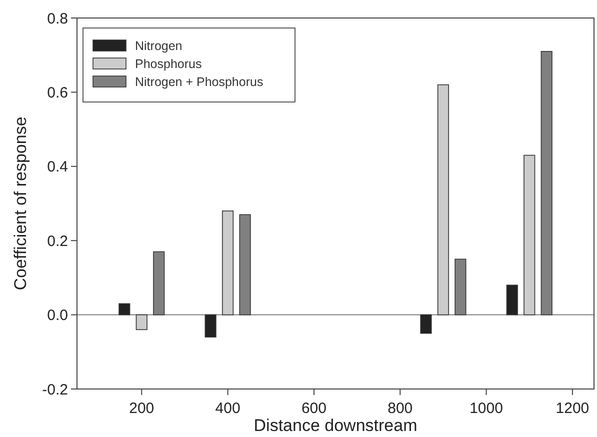  What do you see at coordinates (57, 93) in the screenshot?
I see `y-tick-label: 0.6` at bounding box center [57, 93].